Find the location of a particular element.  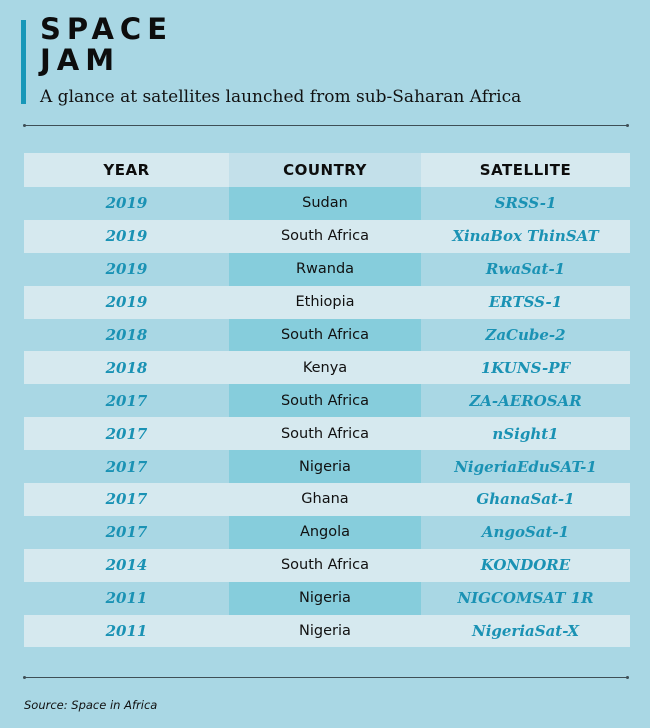

satellite-cell: XinaBox ThinSAT is located at coordinates (525, 236).